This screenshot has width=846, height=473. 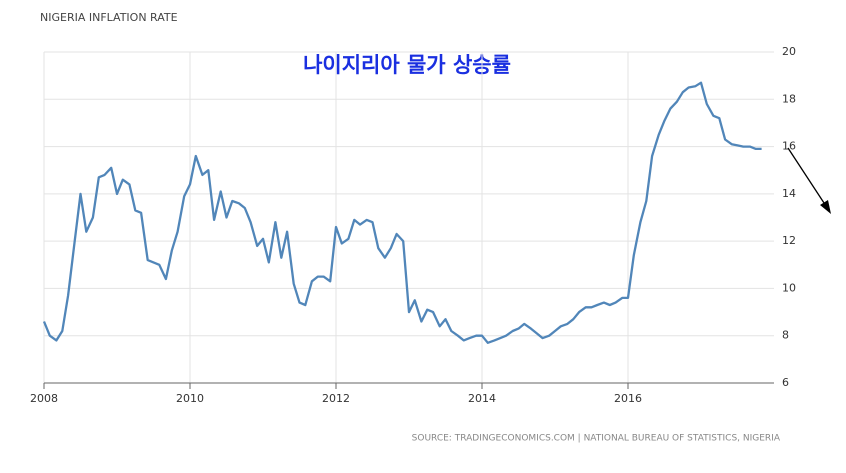 What do you see at coordinates (109, 17) in the screenshot?
I see `chart-title: NIGERIA INFLATION RATE` at bounding box center [109, 17].